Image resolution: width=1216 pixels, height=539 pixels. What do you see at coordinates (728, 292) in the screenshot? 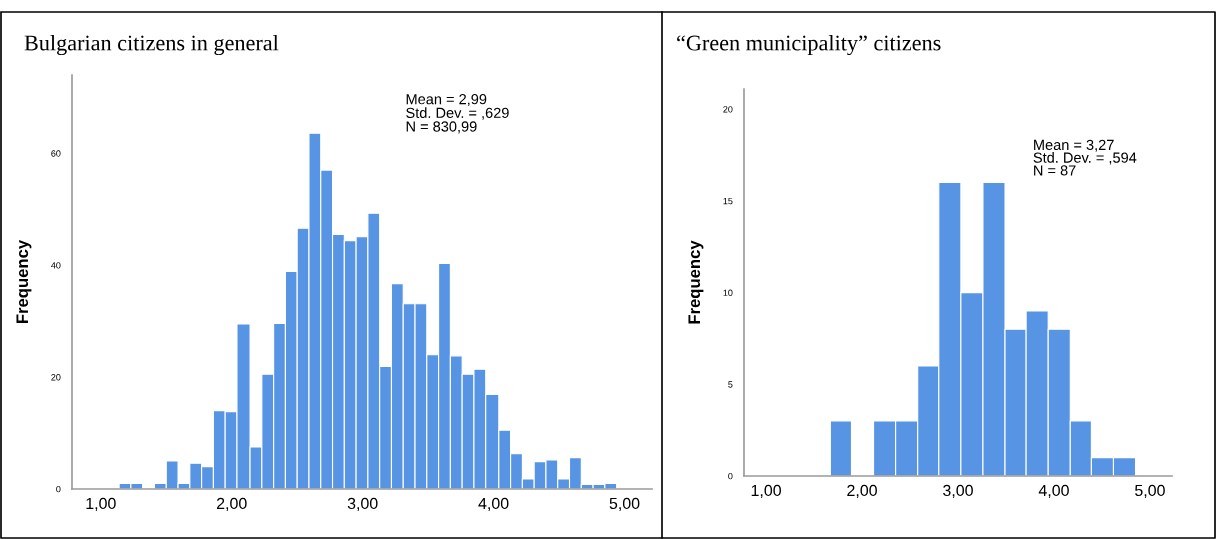
I see `y-tick-label: 10` at bounding box center [728, 292].